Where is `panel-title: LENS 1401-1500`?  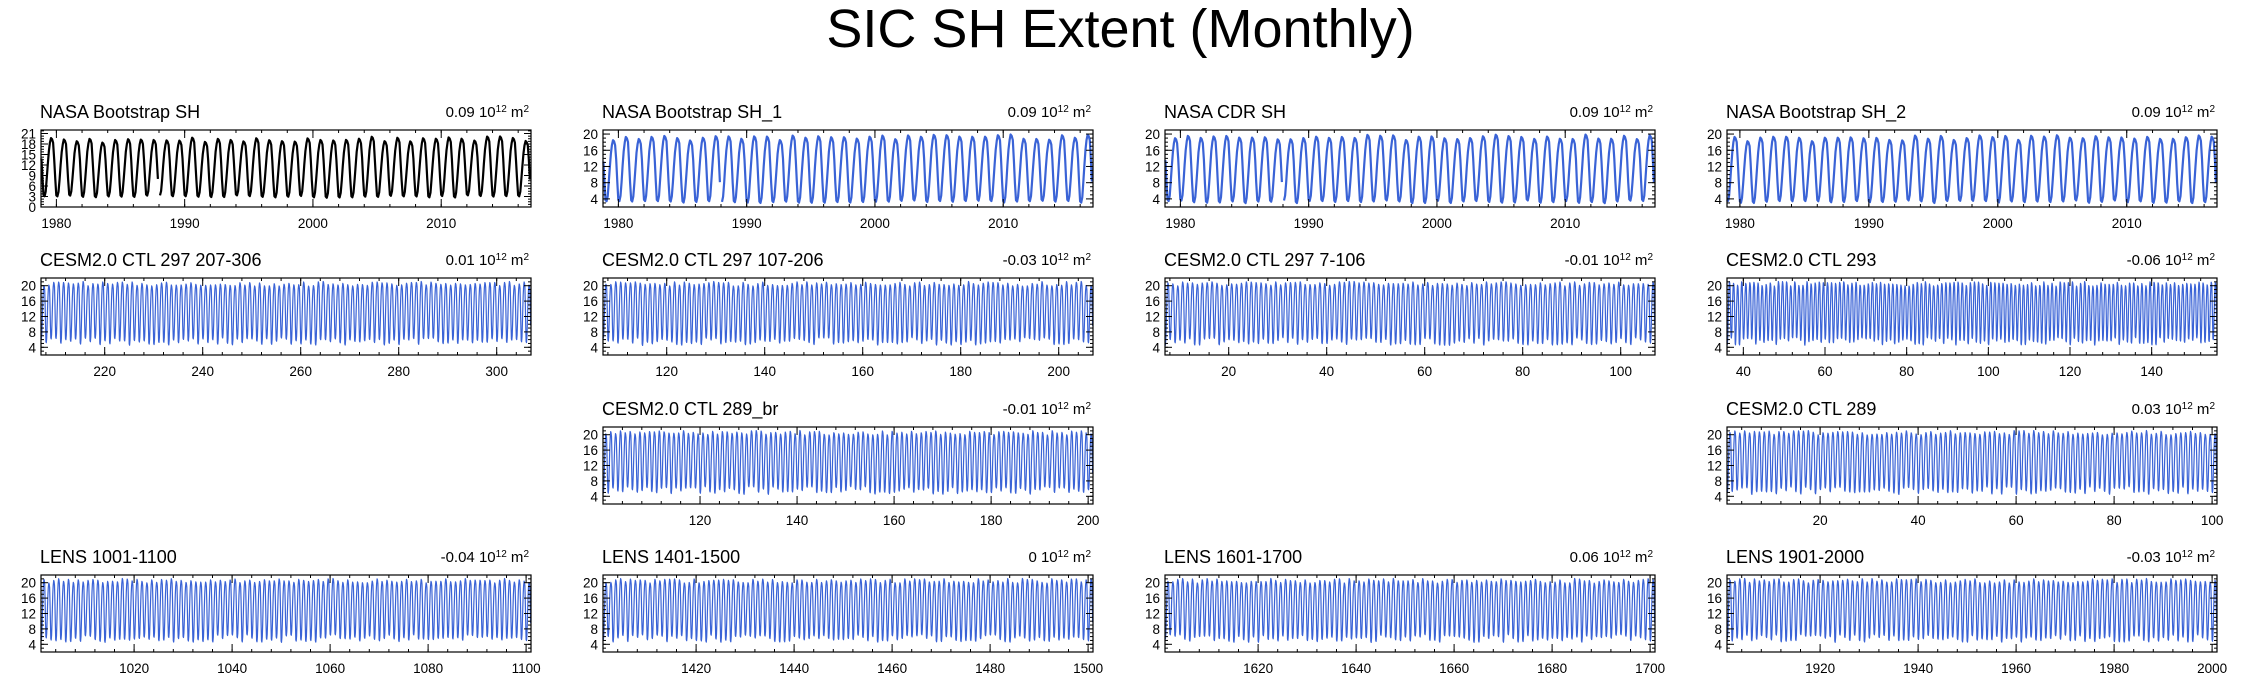
panel-title: LENS 1401-1500 is located at coordinates (671, 557).